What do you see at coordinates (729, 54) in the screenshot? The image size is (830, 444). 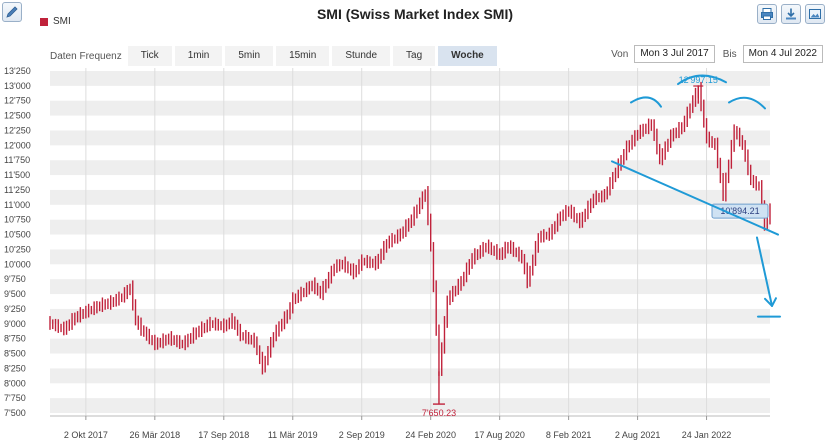 I see `to-label: Bis` at bounding box center [729, 54].